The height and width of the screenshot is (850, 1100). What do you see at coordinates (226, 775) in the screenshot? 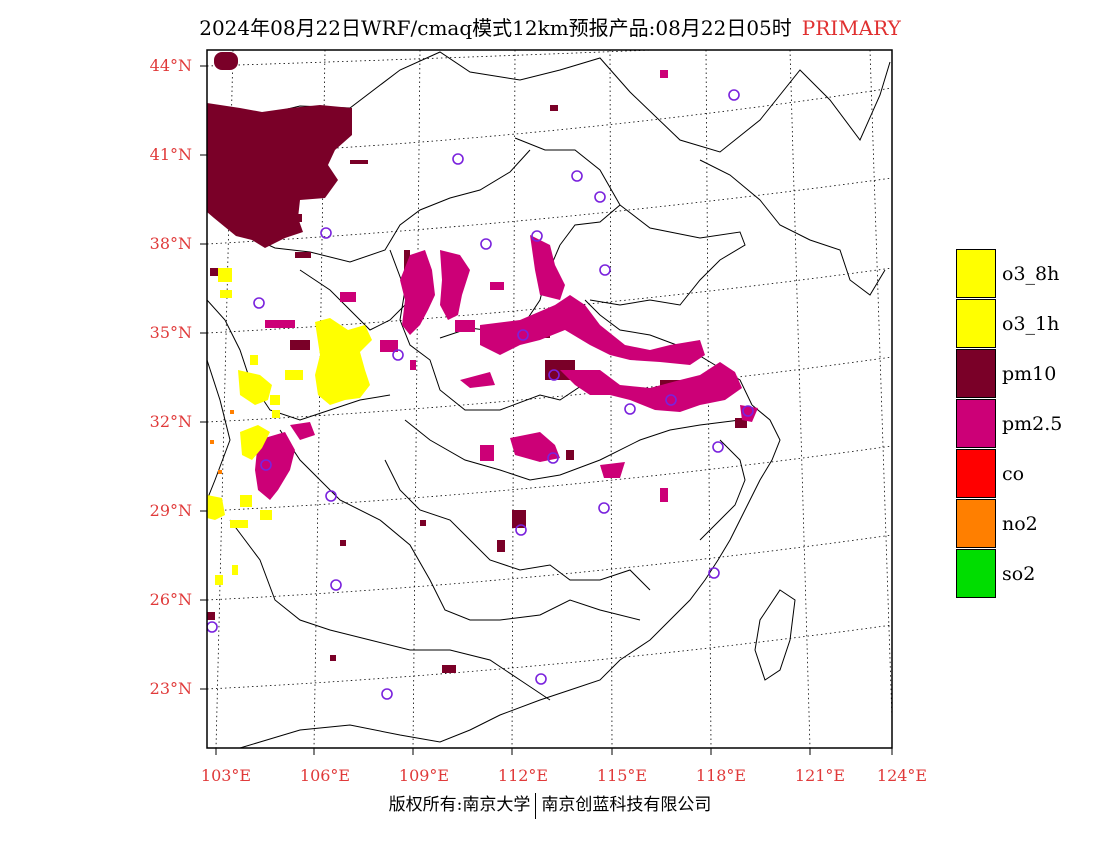
I see `lon-label-103e: 103°E` at bounding box center [226, 775].